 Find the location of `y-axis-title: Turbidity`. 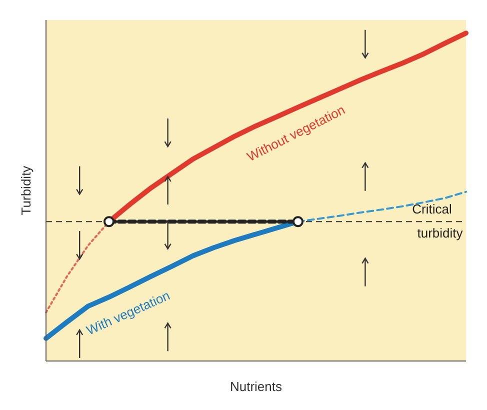

y-axis-title: Turbidity is located at coordinates (26, 190).